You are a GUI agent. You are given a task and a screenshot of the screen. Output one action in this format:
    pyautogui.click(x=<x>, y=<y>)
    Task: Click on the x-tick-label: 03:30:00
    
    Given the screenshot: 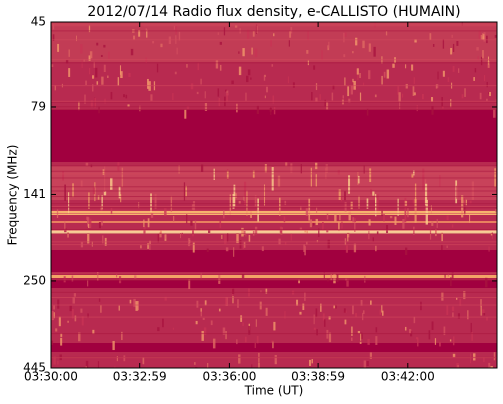 What is the action you would take?
    pyautogui.click(x=51, y=377)
    